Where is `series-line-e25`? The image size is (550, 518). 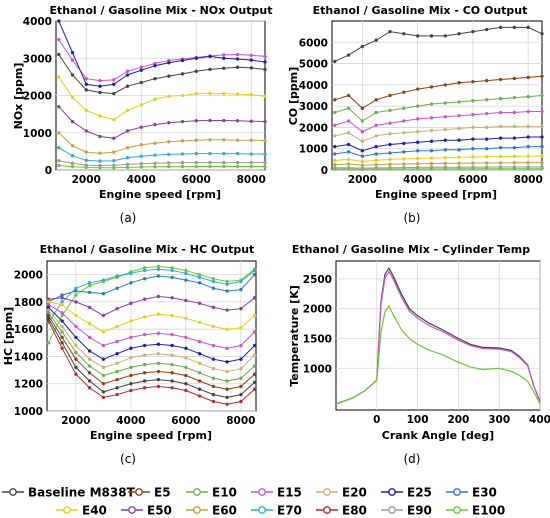 series-line-e25 is located at coordinates (151, 335).